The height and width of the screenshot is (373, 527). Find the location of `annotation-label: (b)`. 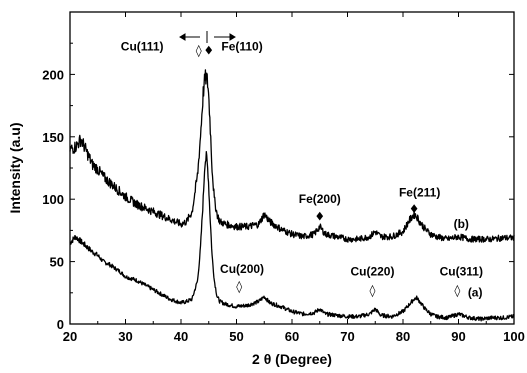

annotation-label: (b) is located at coordinates (461, 224).